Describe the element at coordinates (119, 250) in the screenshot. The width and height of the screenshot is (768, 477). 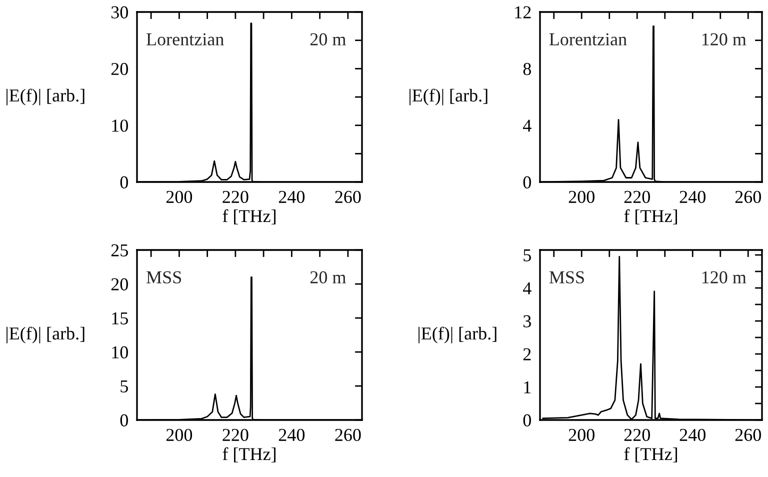
I see `y-tick-label: 25` at that location.